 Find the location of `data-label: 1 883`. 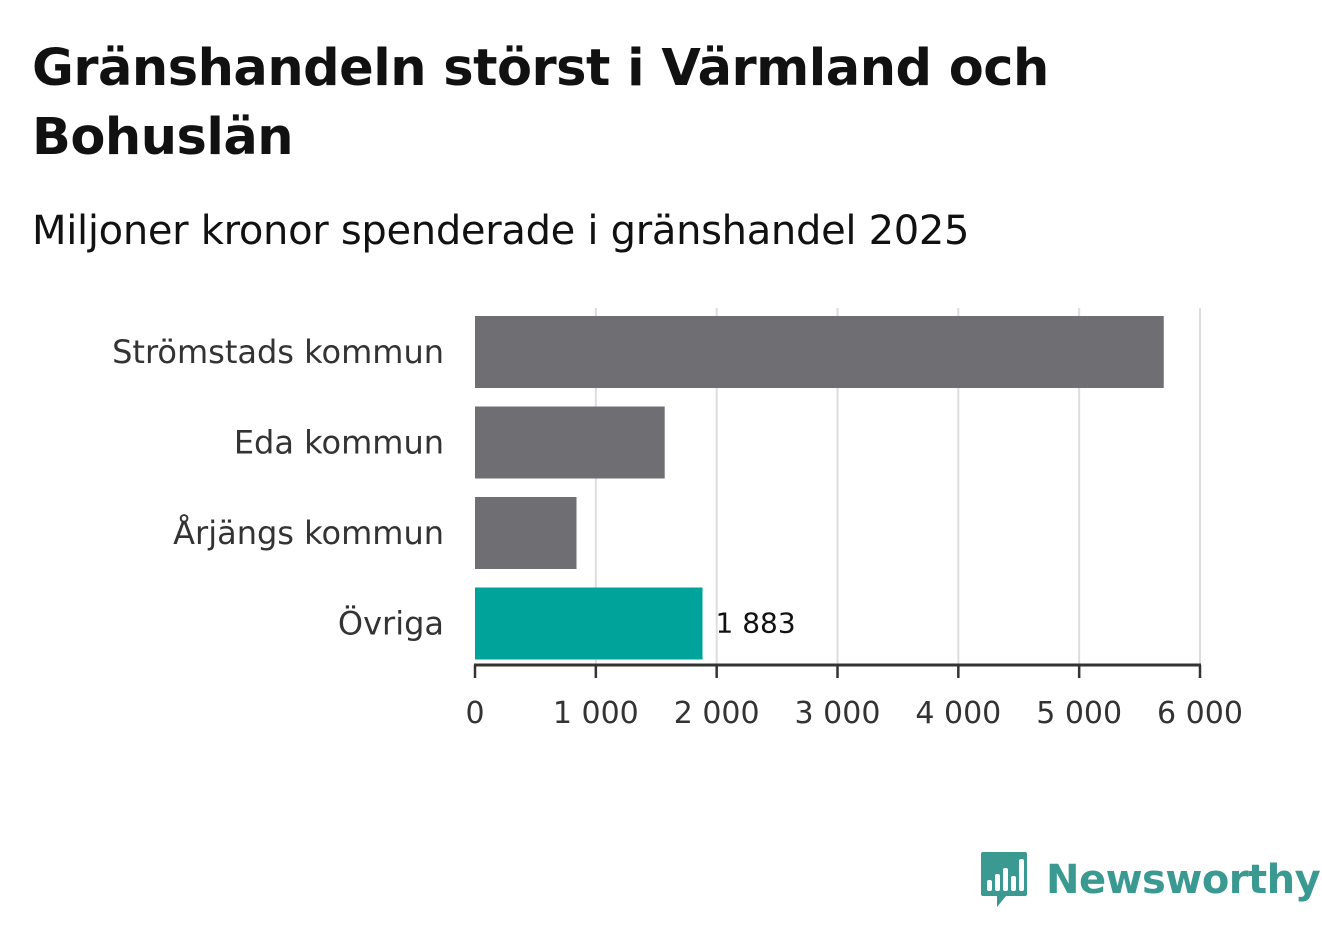

data-label: 1 883 is located at coordinates (756, 623).